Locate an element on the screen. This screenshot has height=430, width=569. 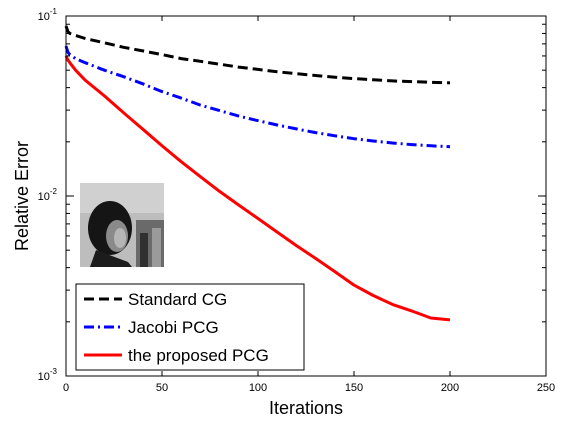
y-axis-label: Relative Error is located at coordinates (22, 196).